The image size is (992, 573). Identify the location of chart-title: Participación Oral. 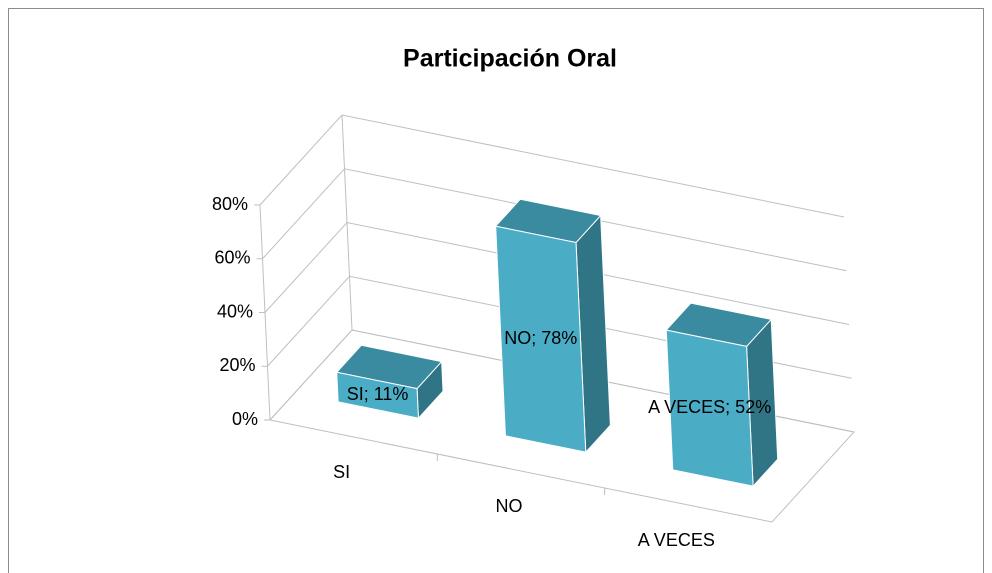
(510, 59).